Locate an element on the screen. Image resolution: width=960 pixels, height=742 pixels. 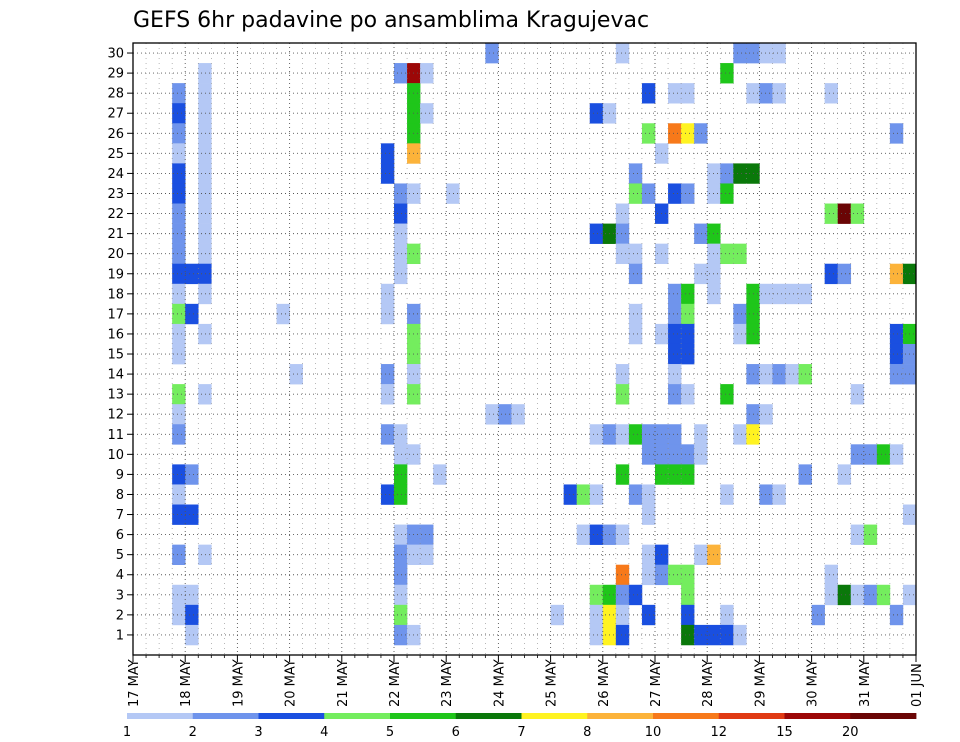
y-tick-label: 23 is located at coordinates (115, 194).